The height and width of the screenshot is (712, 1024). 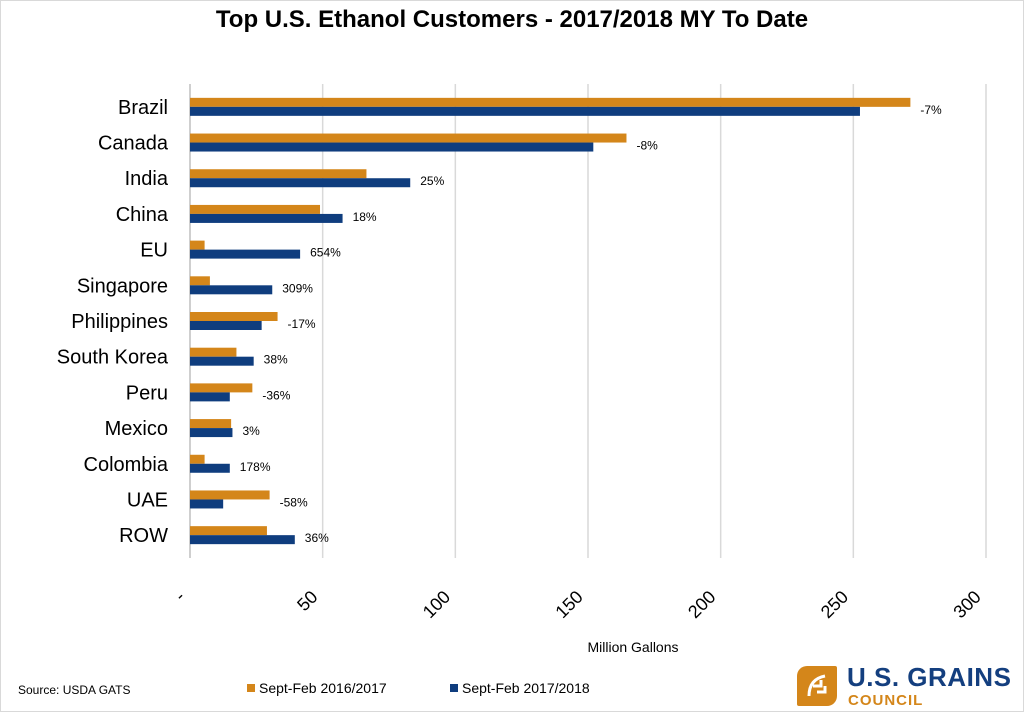 I want to click on legend-label: Sept-Feb 2016/2017, so click(x=323, y=688).